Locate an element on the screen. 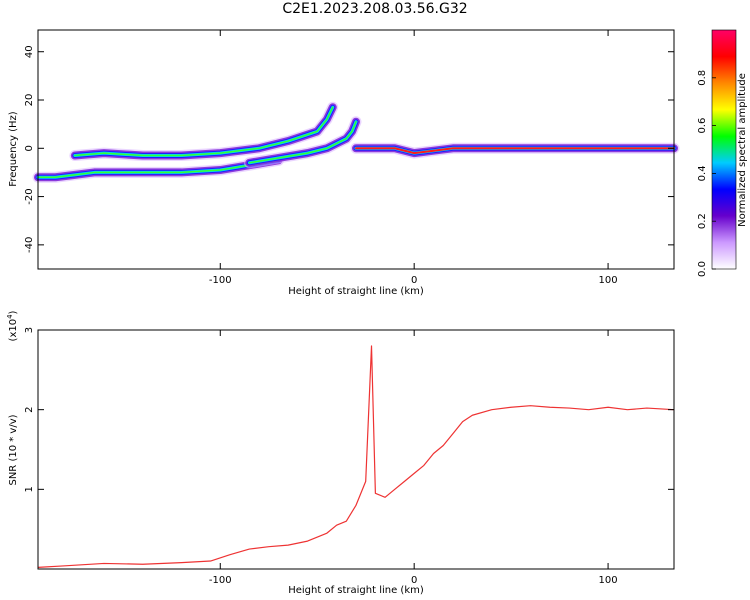 The width and height of the screenshot is (750, 600). snr-y-tick-label: 1 is located at coordinates (29, 489).